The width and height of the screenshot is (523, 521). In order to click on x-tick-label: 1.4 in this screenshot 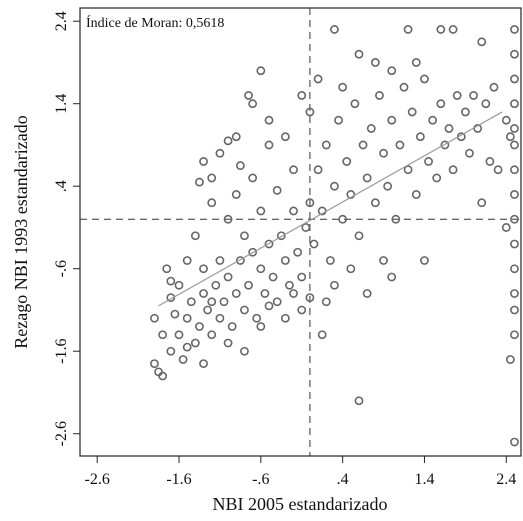, I will do `click(424, 479)`.